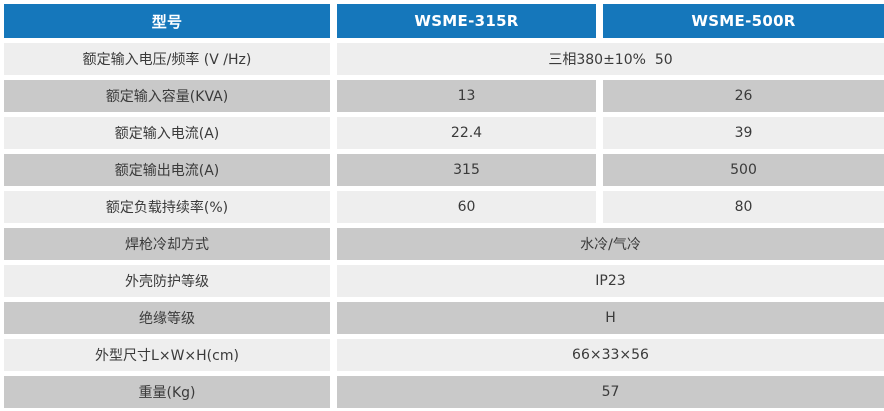 The height and width of the screenshot is (411, 884). Describe the element at coordinates (167, 21) in the screenshot. I see `header-cell-model: 型号` at that location.